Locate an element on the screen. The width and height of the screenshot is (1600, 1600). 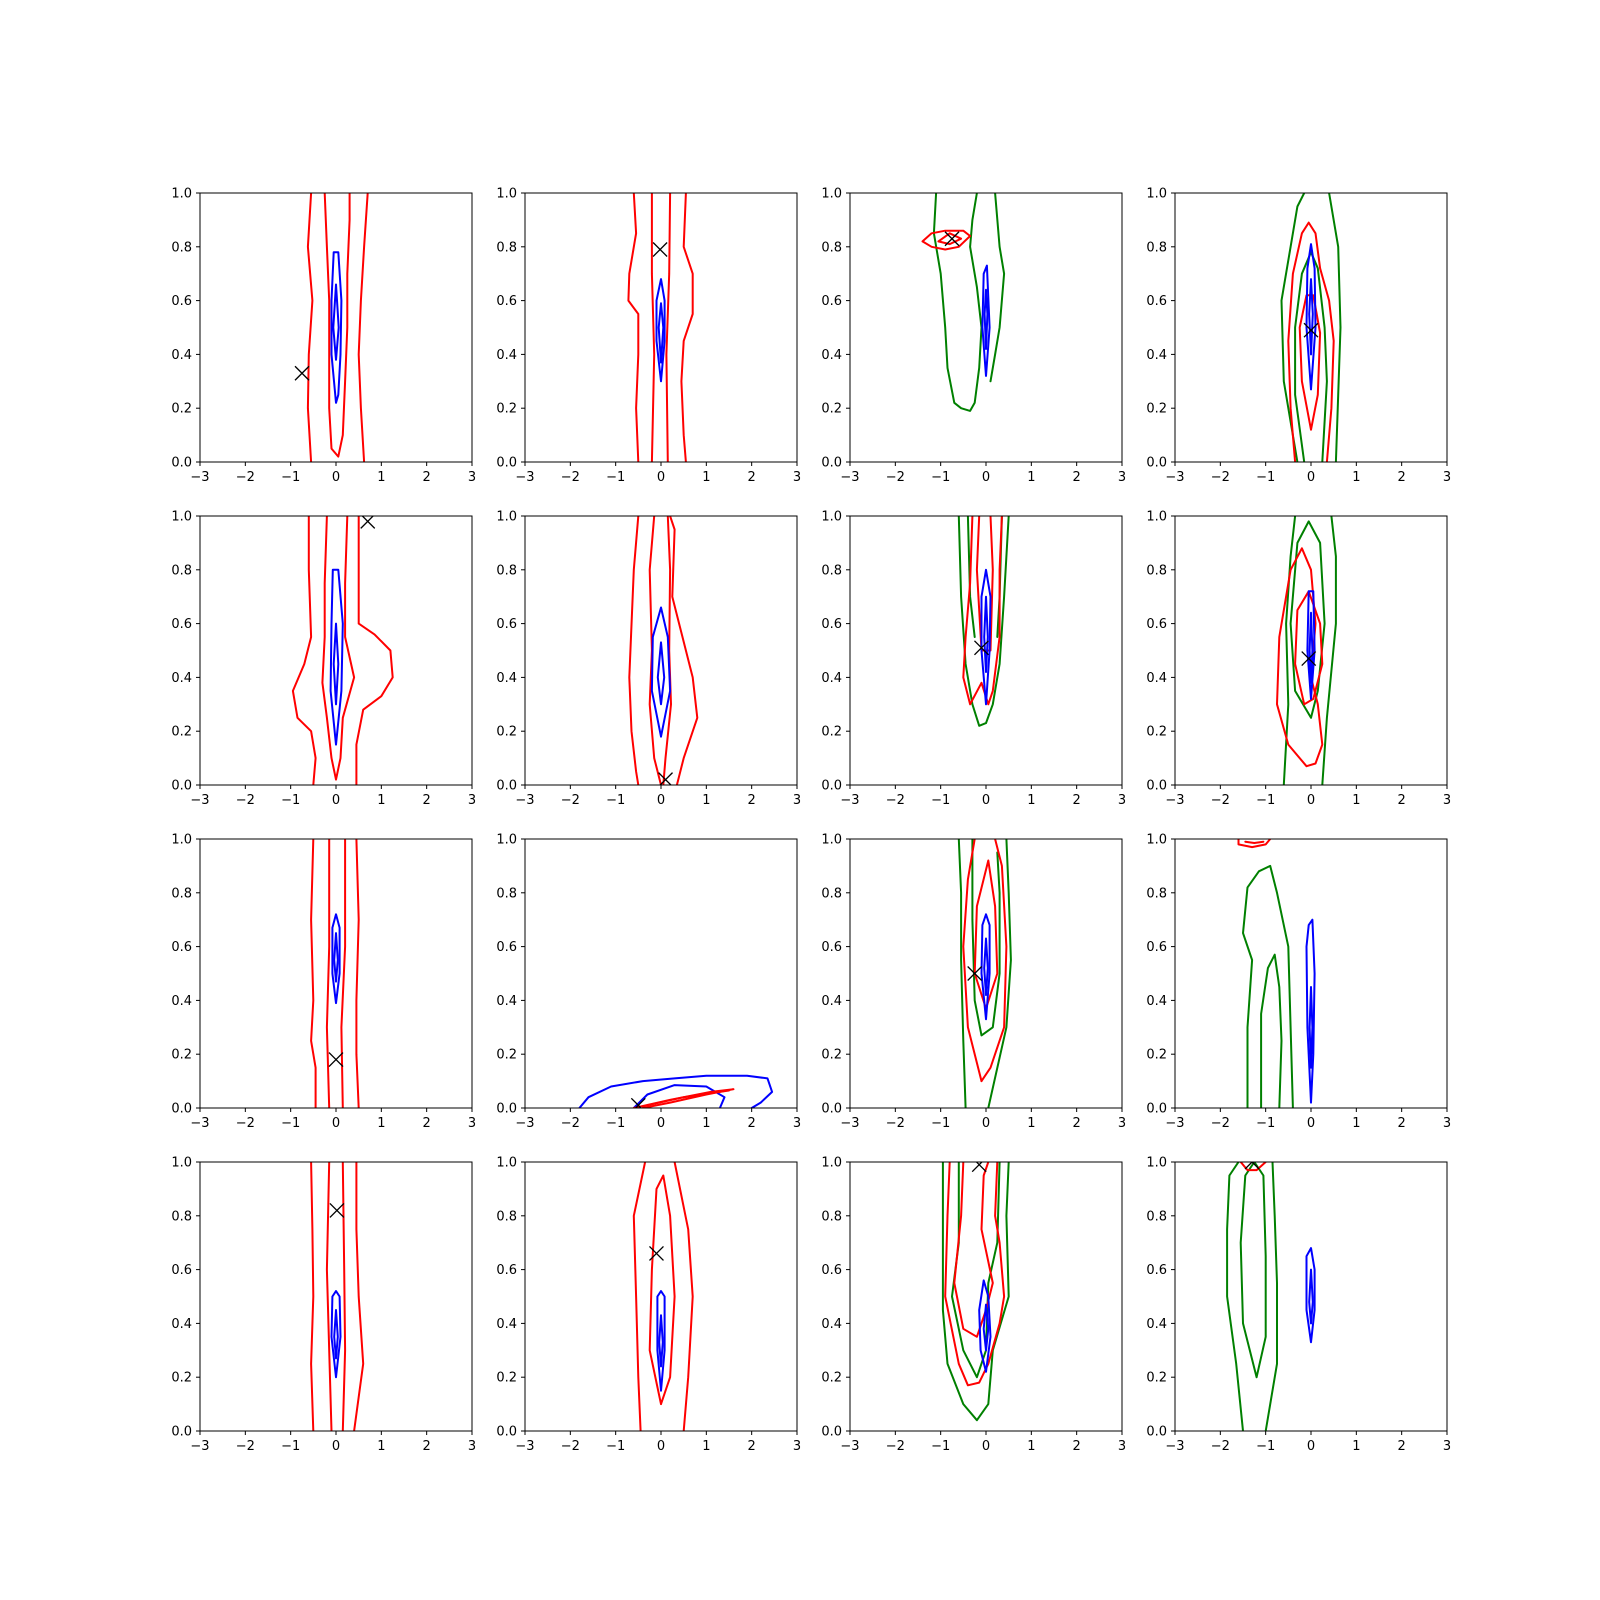
panel-r0-c2: −3 −2 −1 0 1 2 3 0.0 0.2 0.4 0.6 0.8 1.0 is located at coordinates (973, 336).